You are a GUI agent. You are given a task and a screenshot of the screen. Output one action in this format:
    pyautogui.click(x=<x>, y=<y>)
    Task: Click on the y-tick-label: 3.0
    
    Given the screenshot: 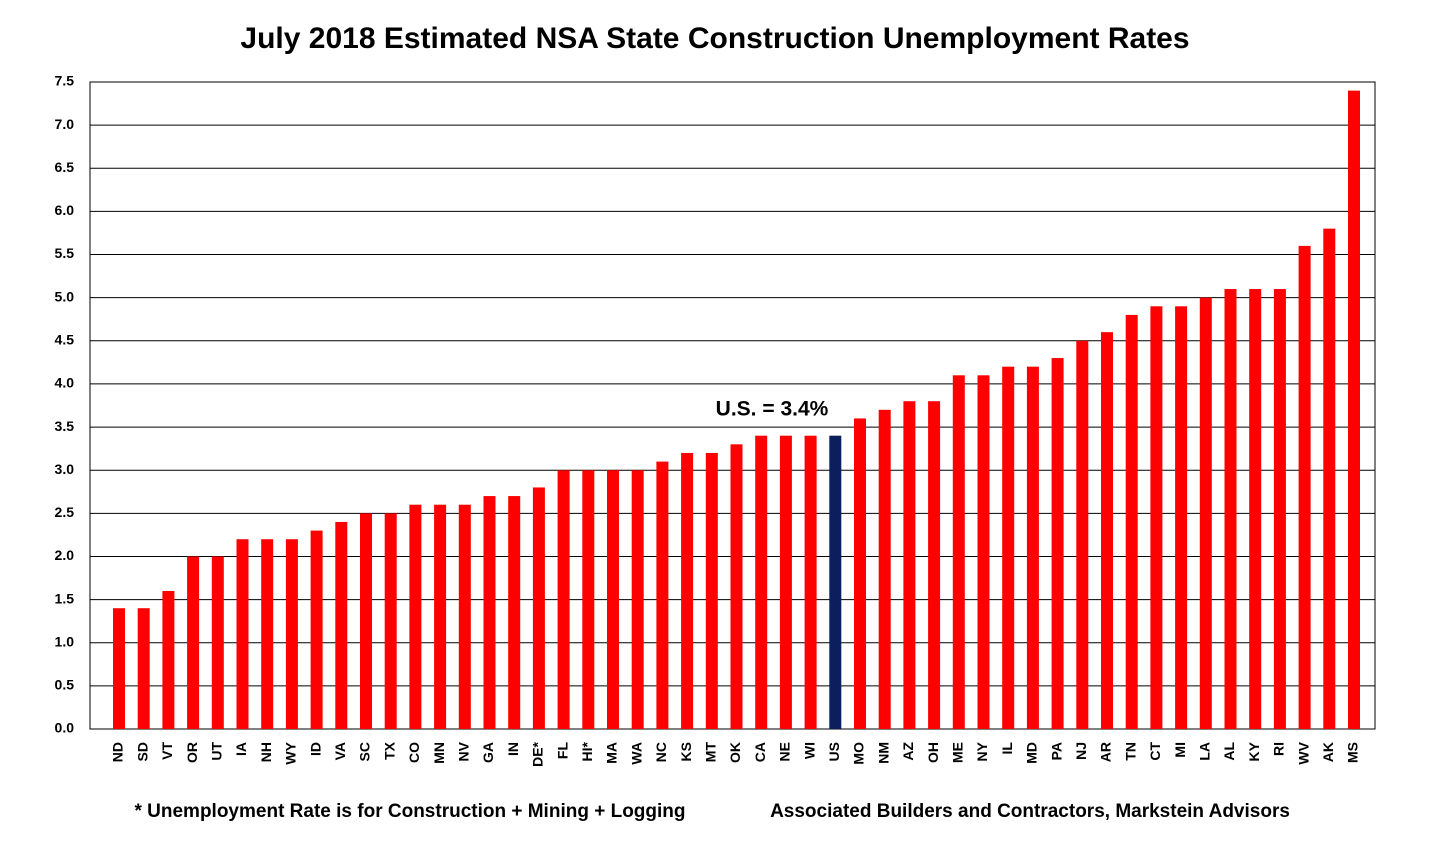 What is the action you would take?
    pyautogui.click(x=65, y=469)
    